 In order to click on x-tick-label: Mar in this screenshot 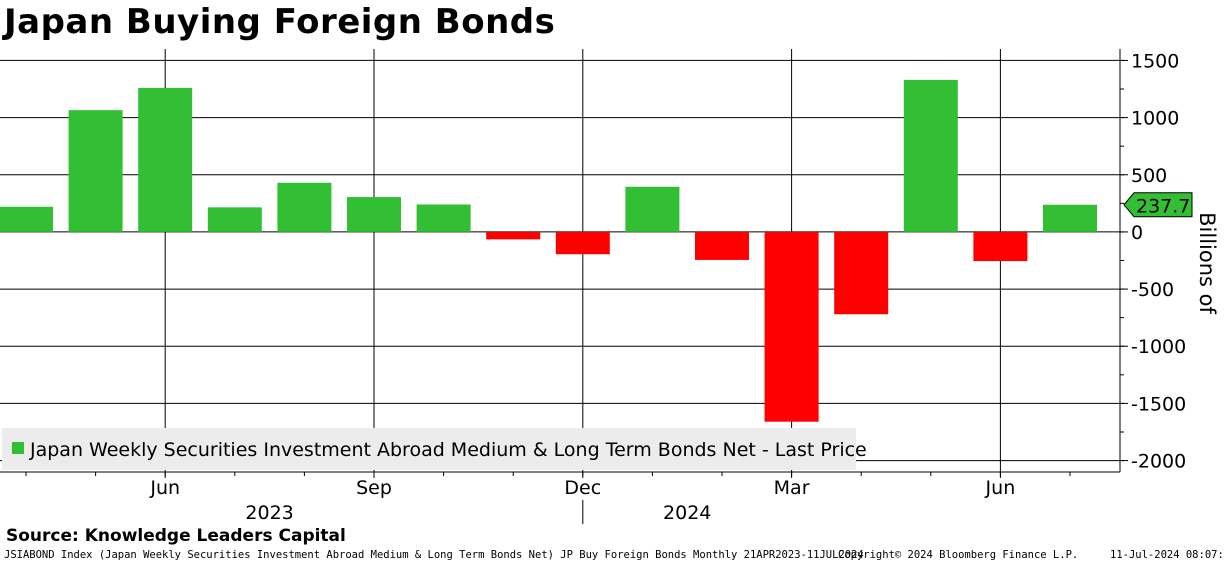, I will do `click(792, 488)`.